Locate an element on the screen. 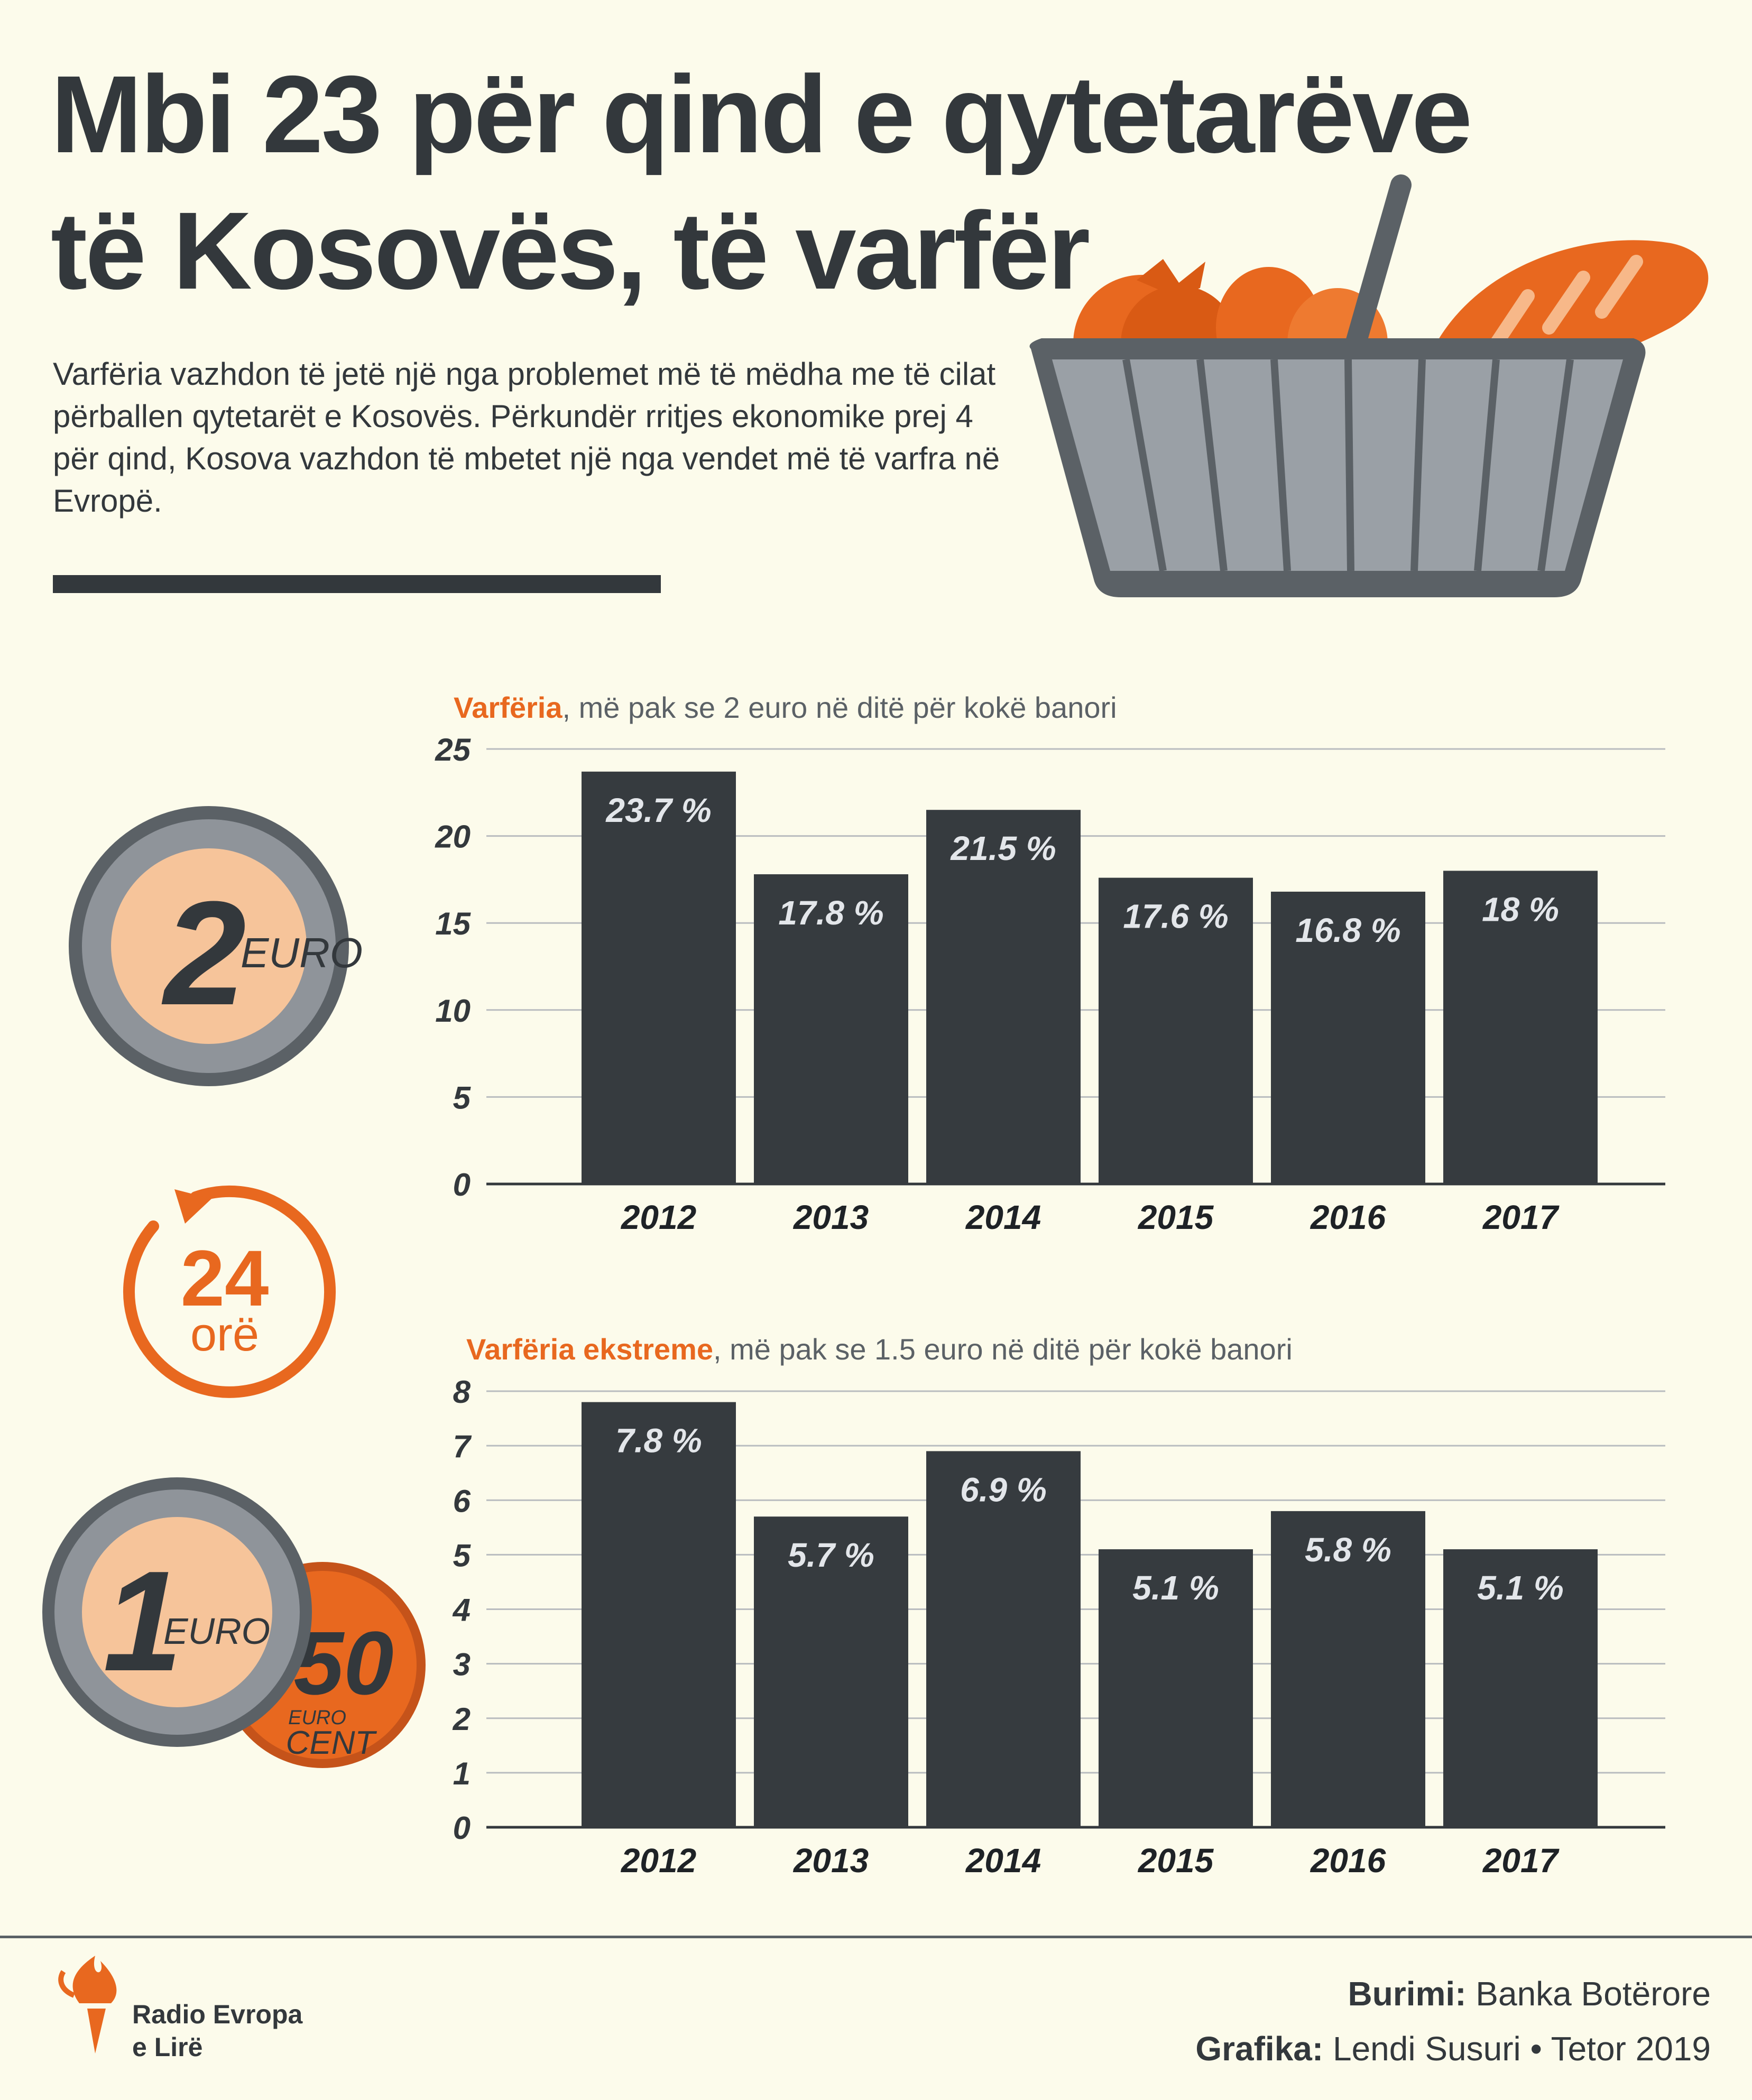  coin-2-value: 2 is located at coordinates (204, 954).